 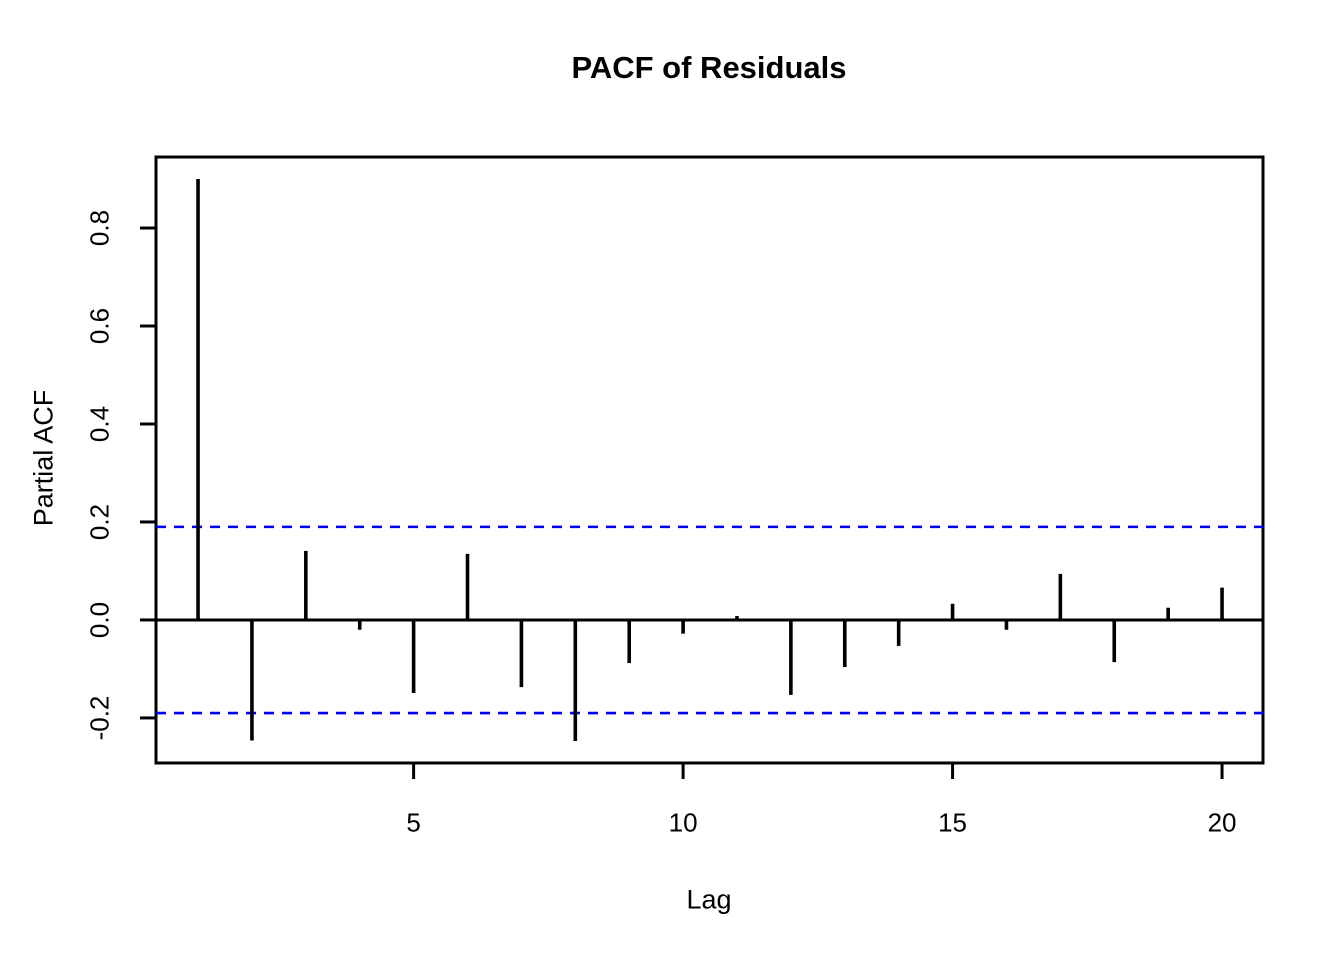 I want to click on x-tick-label-15: 15, so click(x=953, y=822).